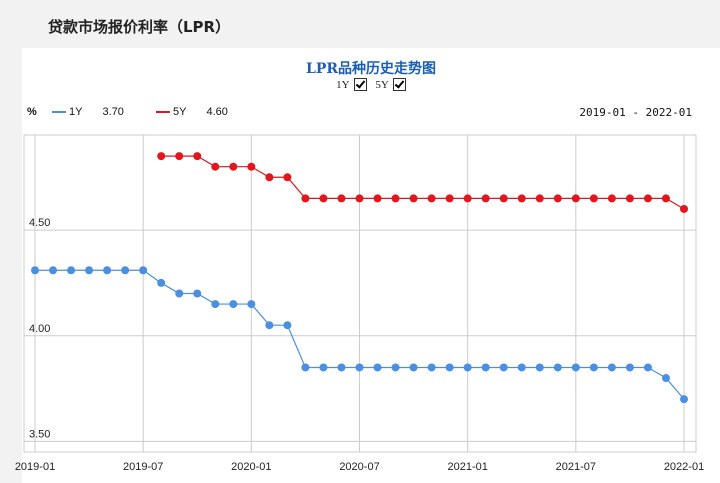 This screenshot has height=483, width=720. I want to click on series-line-5y, so click(423, 182).